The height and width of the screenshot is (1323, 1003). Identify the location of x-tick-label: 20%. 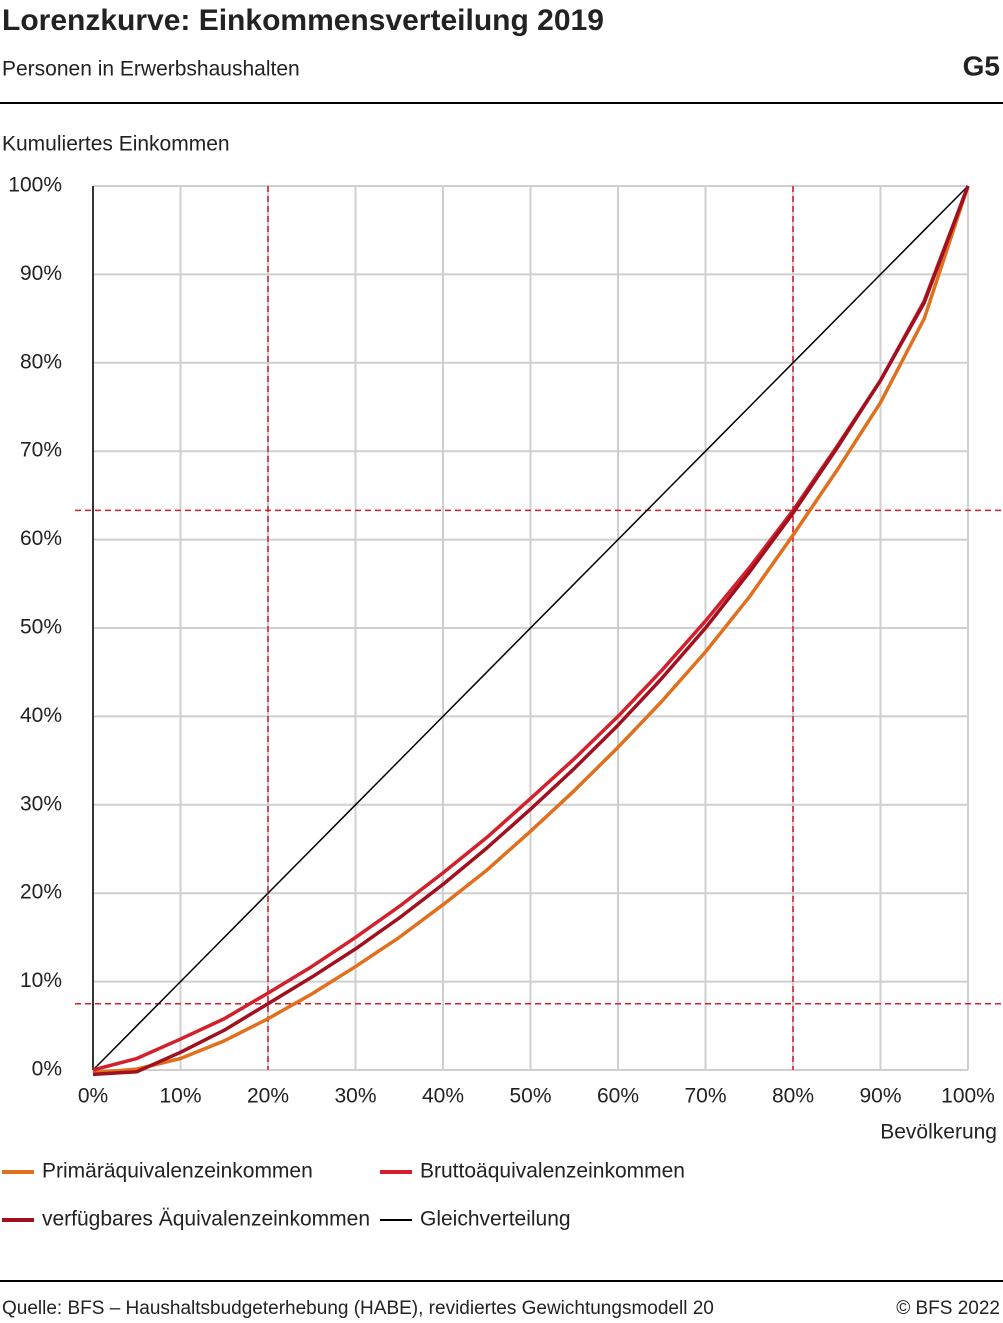
(268, 1096).